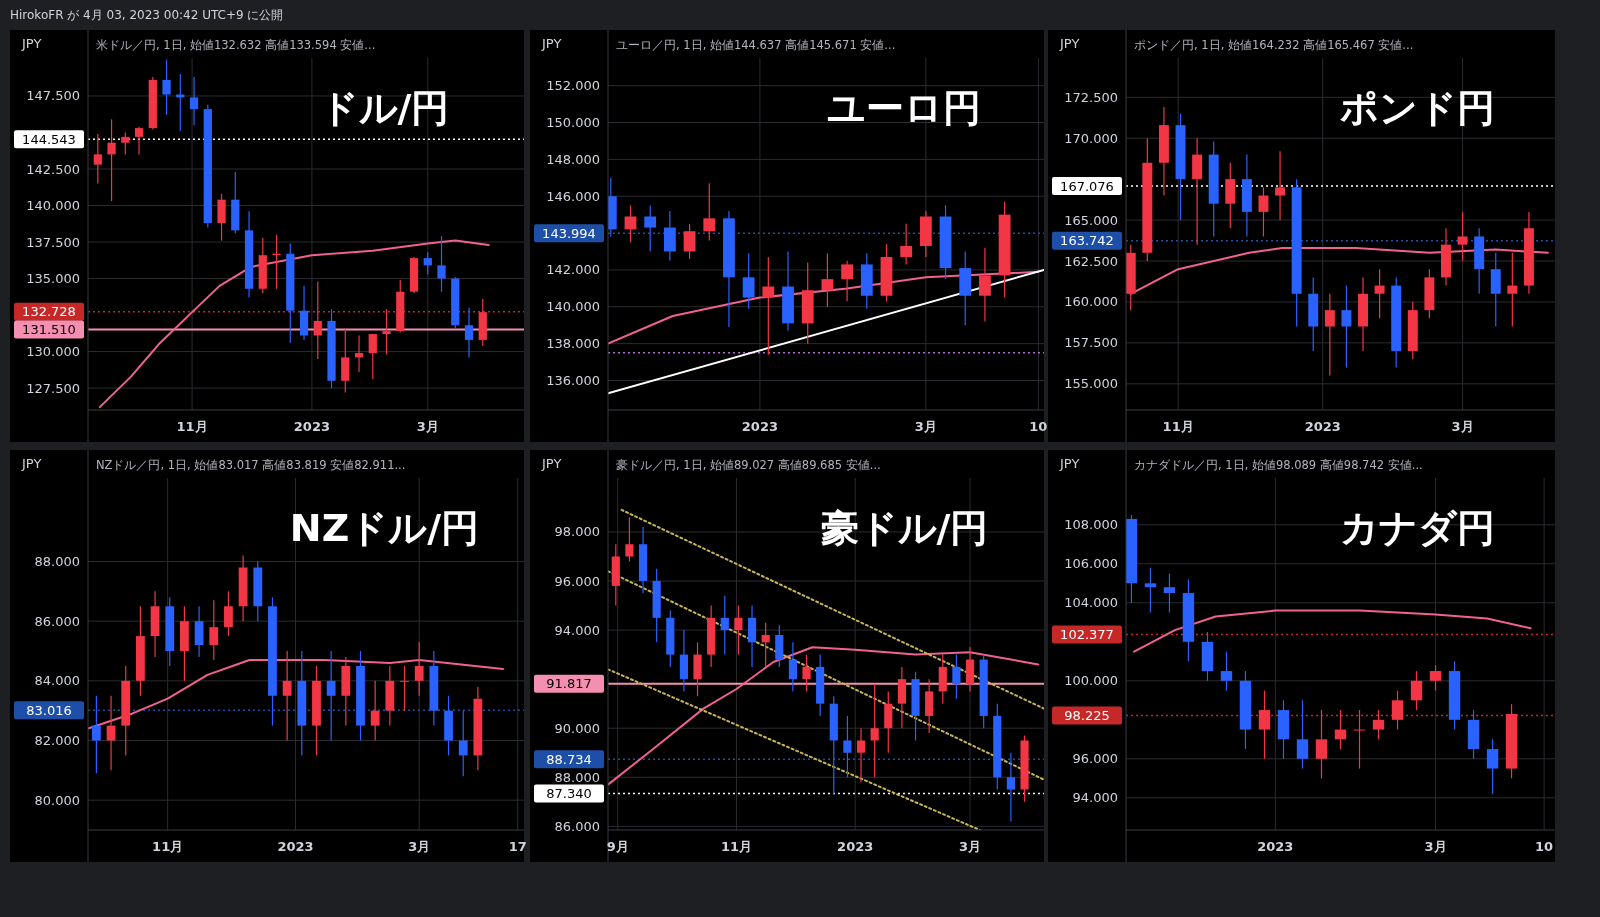  Describe the element at coordinates (1087, 186) in the screenshot. I see `ref-line-label: 167.076` at that location.